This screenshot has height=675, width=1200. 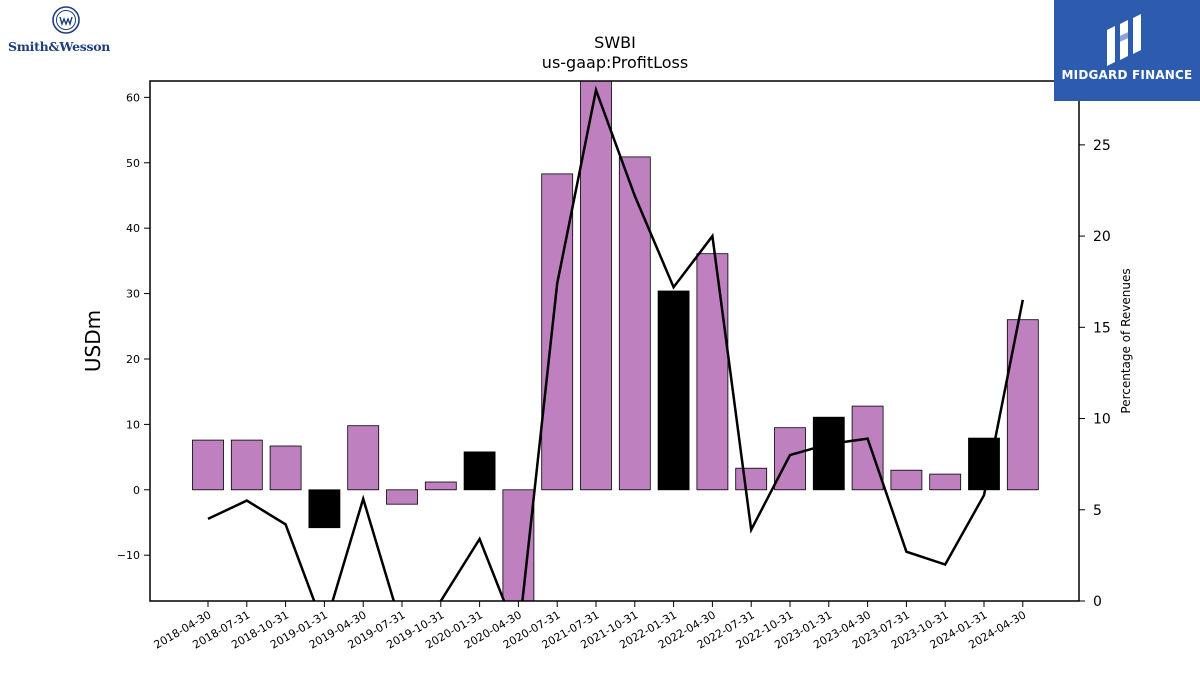 What do you see at coordinates (133, 228) in the screenshot?
I see `y-tick-label: 40` at bounding box center [133, 228].